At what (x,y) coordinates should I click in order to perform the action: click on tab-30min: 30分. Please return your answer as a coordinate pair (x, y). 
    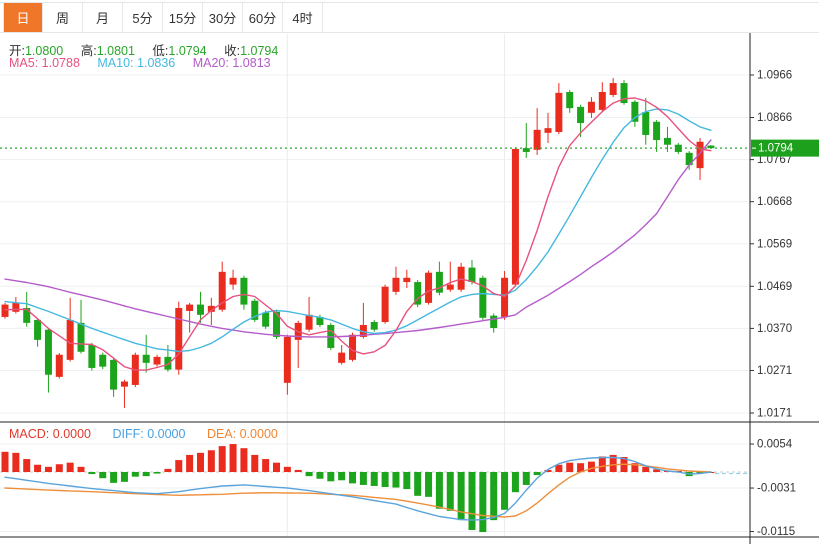
    Looking at the image, I should click on (223, 17).